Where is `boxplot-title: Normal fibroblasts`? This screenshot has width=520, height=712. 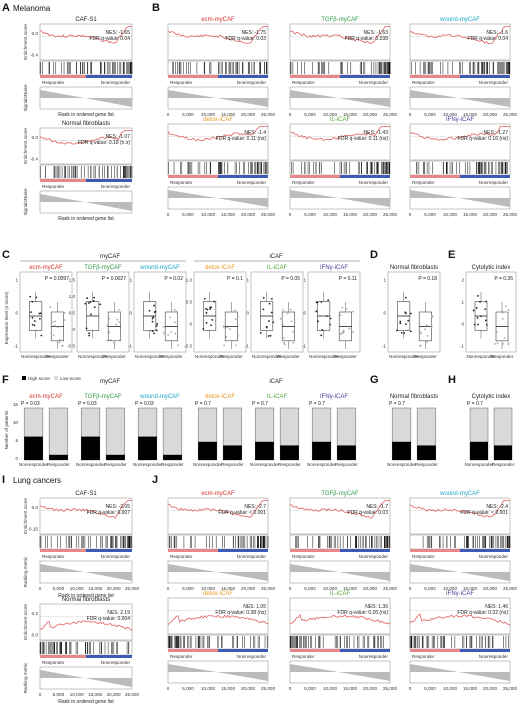 boxplot-title: Normal fibroblasts is located at coordinates (414, 268).